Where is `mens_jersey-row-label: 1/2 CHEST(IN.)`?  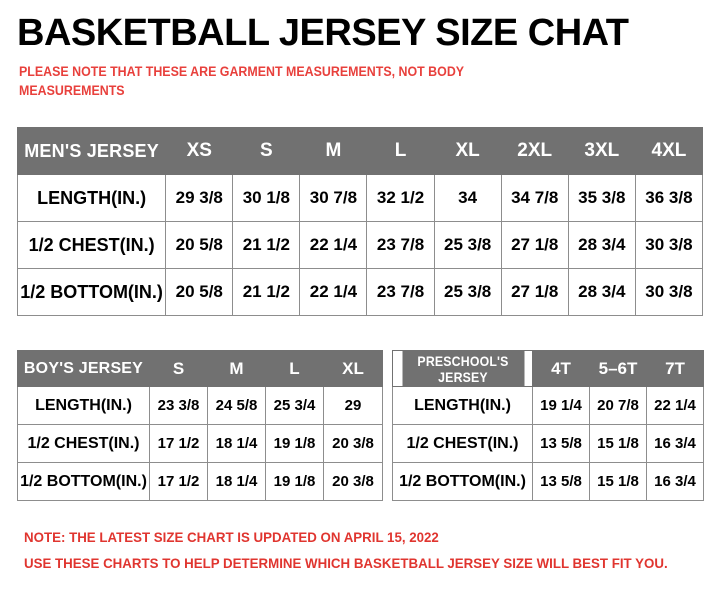
mens_jersey-row-label: 1/2 CHEST(IN.) is located at coordinates (91, 245).